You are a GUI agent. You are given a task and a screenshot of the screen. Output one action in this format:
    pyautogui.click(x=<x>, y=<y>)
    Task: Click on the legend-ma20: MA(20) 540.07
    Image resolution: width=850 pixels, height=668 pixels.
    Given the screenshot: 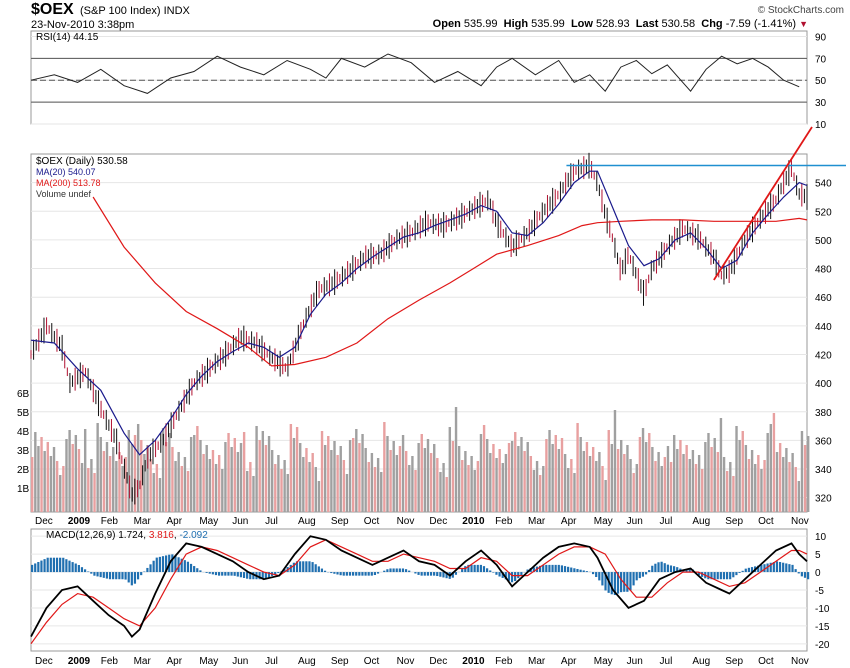 What is the action you would take?
    pyautogui.click(x=66, y=172)
    